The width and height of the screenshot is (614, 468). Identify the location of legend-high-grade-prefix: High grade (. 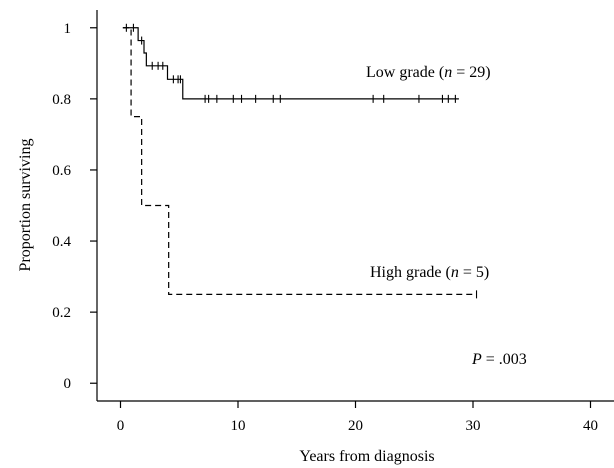
(410, 272).